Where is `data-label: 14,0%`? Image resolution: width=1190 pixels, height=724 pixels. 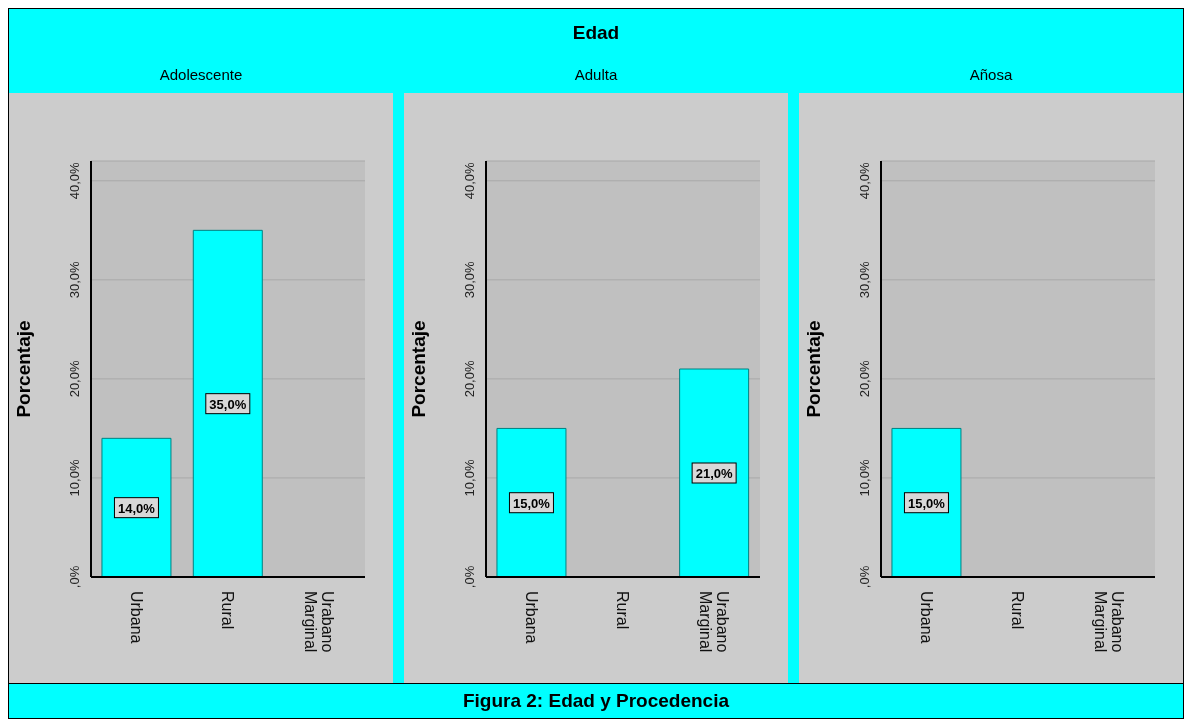
data-label: 14,0% is located at coordinates (137, 508).